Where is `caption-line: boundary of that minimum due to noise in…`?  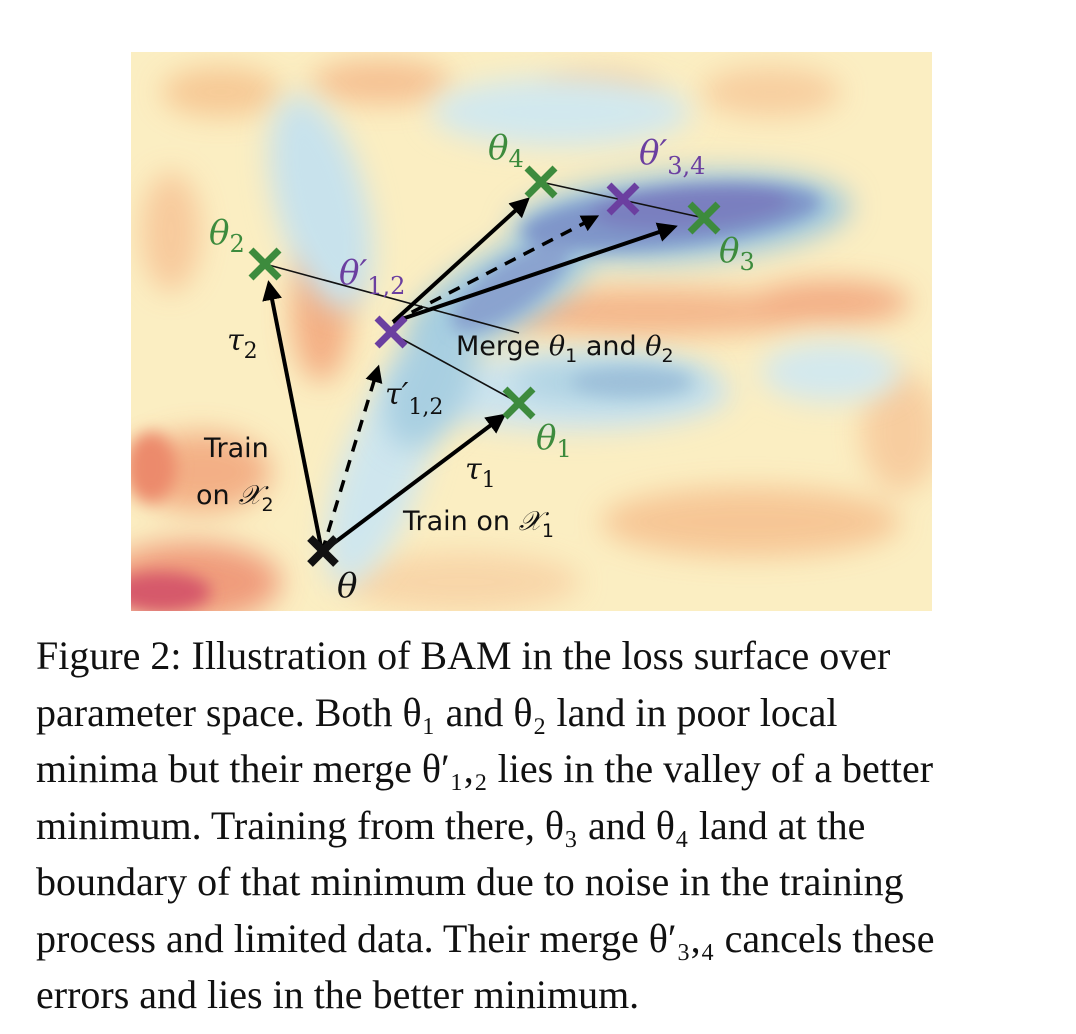
caption-line: boundary of that minimum due to noise in… is located at coordinates (470, 881).